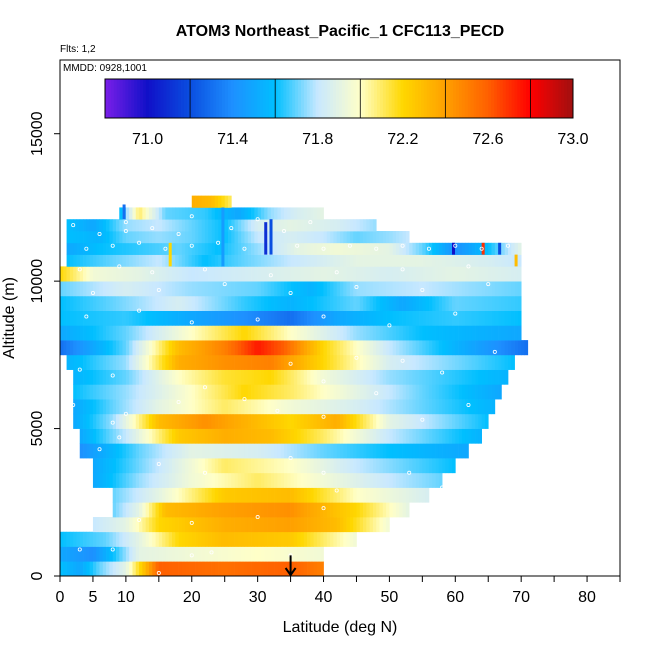  Describe the element at coordinates (521, 597) in the screenshot. I see `x-tick-label: 70` at that location.